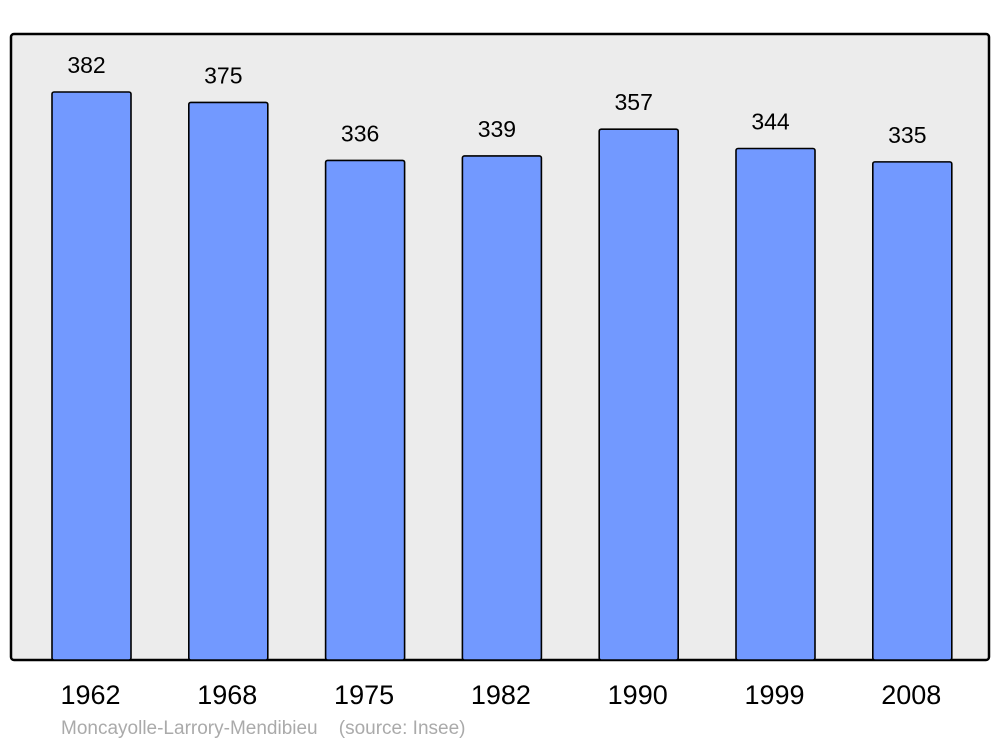 Image resolution: width=1000 pixels, height=747 pixels. I want to click on bar-1962, so click(91, 376).